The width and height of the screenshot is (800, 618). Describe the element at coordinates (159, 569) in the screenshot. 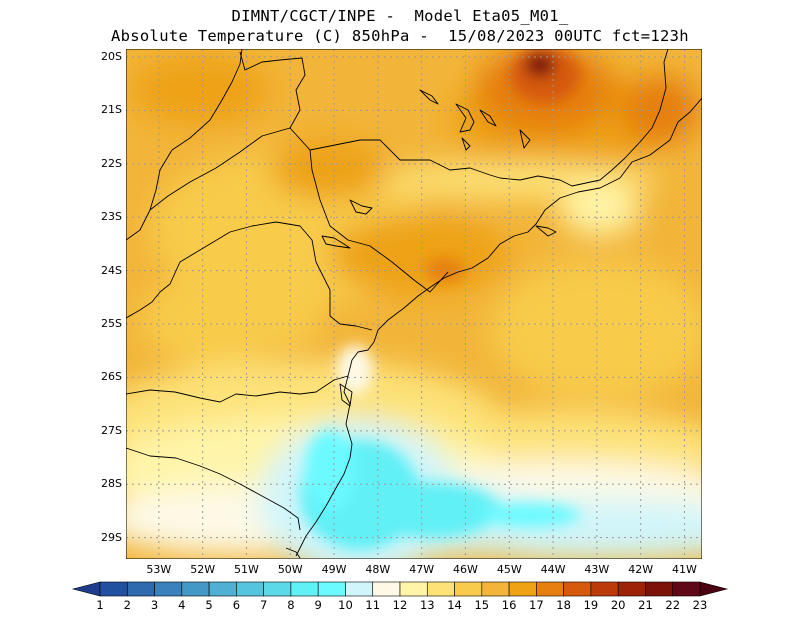

I see `longitude-label: 53W` at that location.